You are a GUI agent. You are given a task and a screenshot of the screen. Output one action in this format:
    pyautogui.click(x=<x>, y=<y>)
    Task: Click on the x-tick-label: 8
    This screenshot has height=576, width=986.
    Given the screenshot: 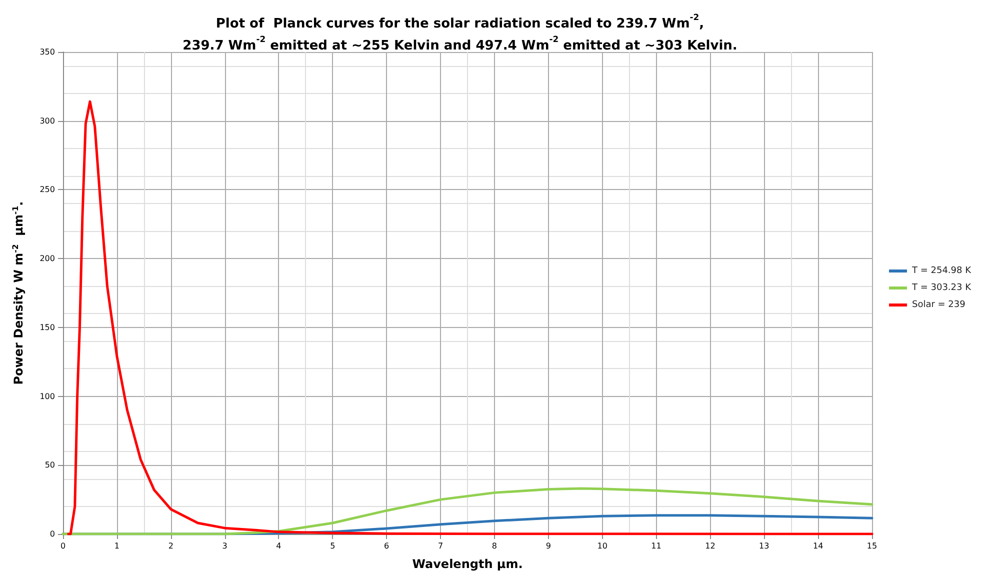 What is the action you would take?
    pyautogui.click(x=495, y=546)
    